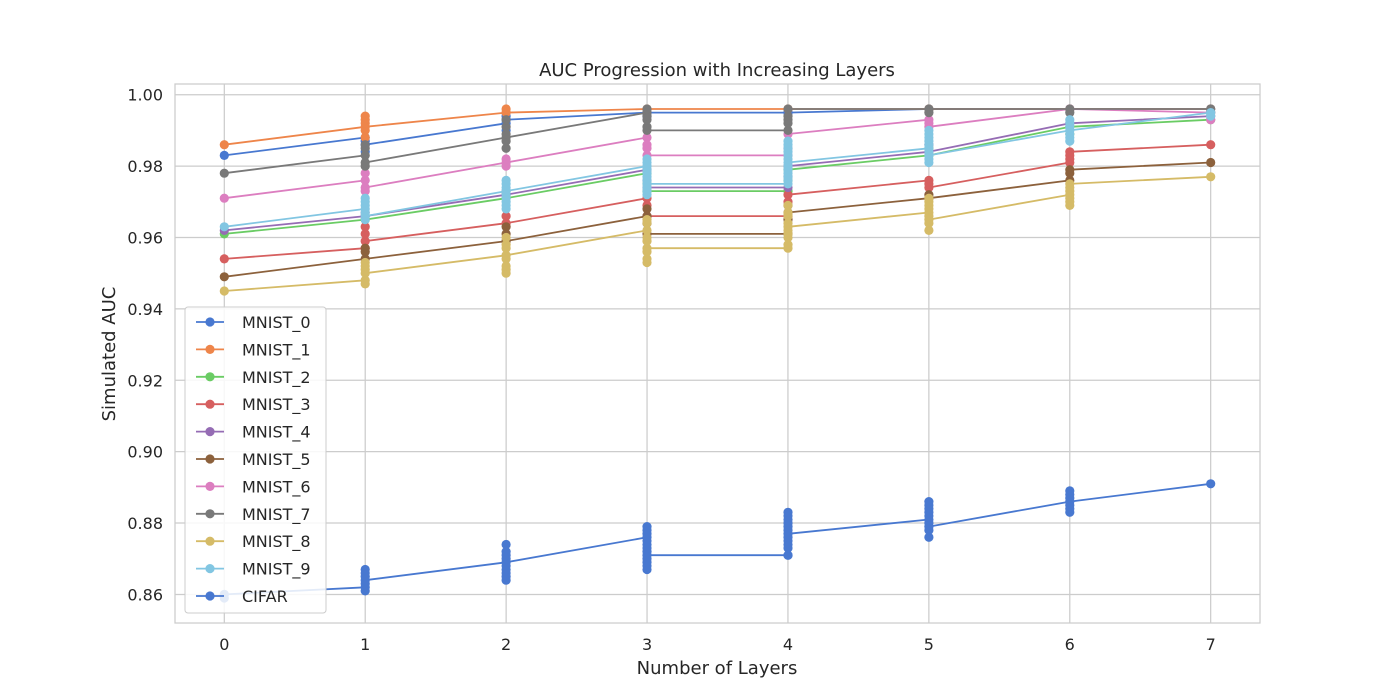 This screenshot has width=1400, height=700. What do you see at coordinates (276, 570) in the screenshot?
I see `legend-label: MNIST_9` at bounding box center [276, 570].